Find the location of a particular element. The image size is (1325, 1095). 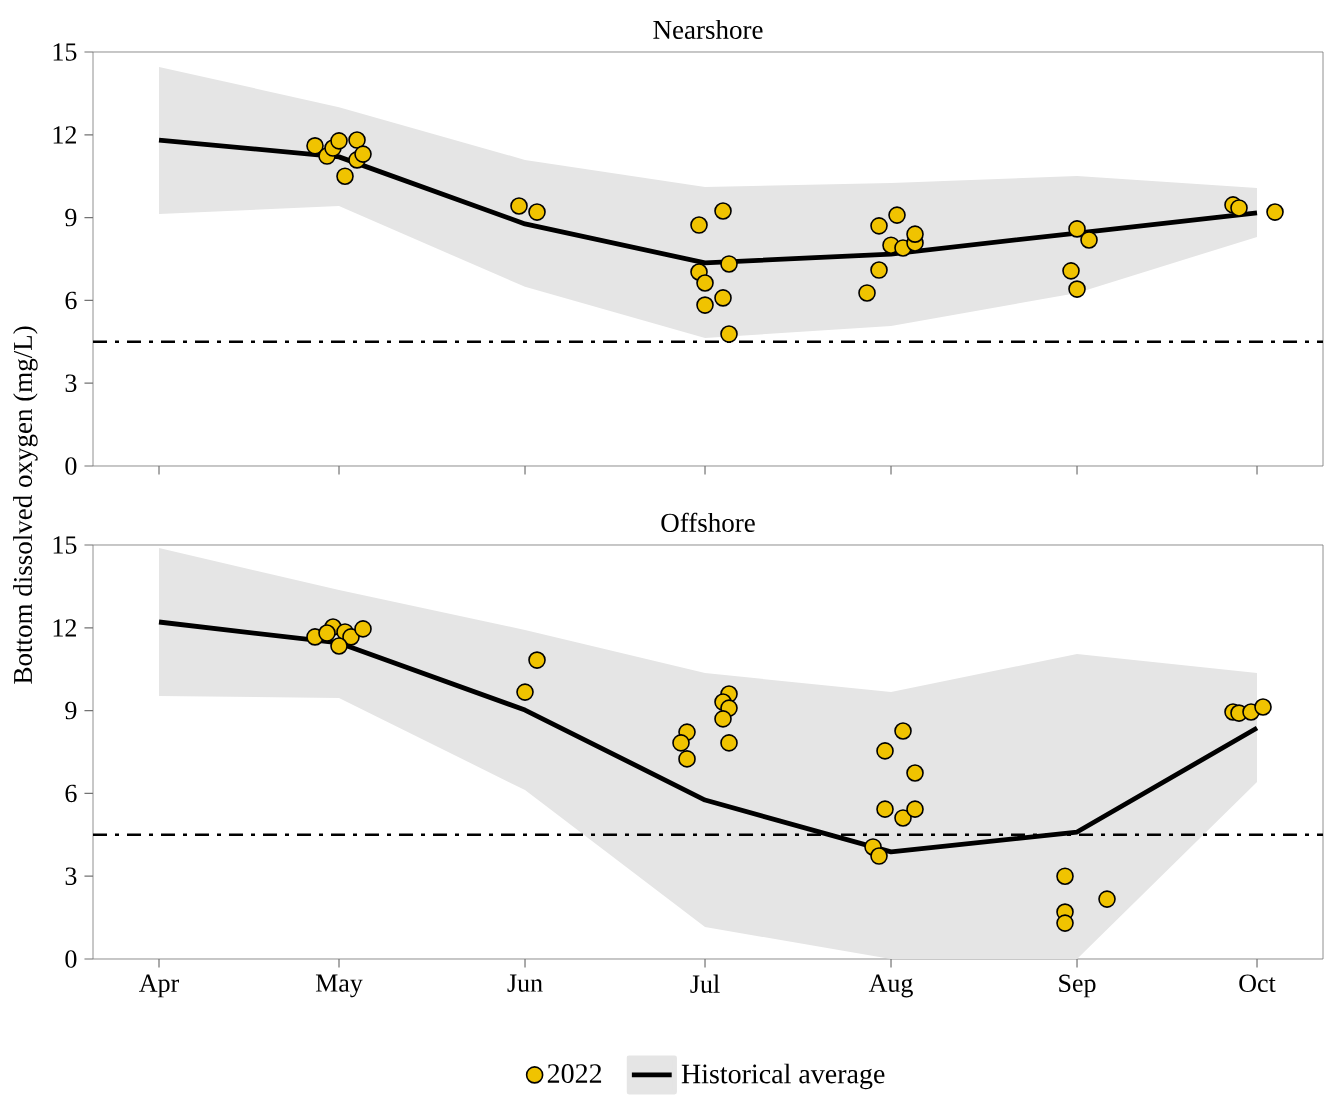

y-axis-title: Bottom dissolved oxygen (mg/L) is located at coordinates (25, 505).